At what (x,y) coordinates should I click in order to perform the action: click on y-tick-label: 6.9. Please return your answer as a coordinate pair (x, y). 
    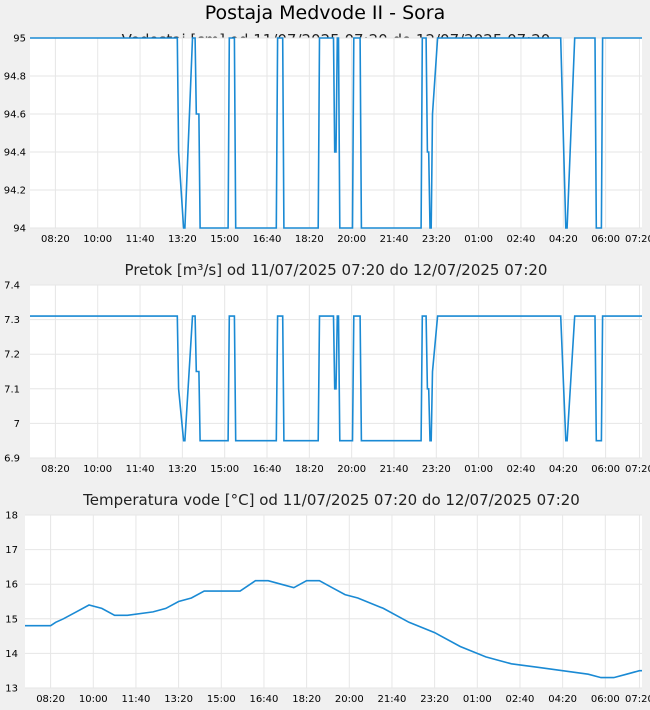
    Looking at the image, I should click on (12, 459).